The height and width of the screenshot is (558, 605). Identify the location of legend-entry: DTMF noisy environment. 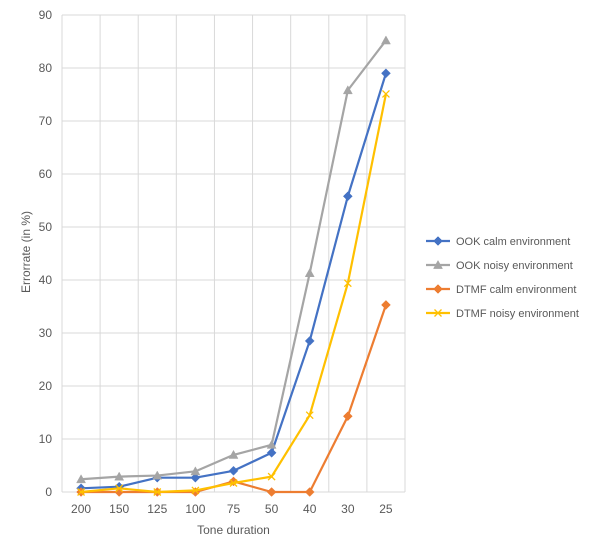
(502, 314).